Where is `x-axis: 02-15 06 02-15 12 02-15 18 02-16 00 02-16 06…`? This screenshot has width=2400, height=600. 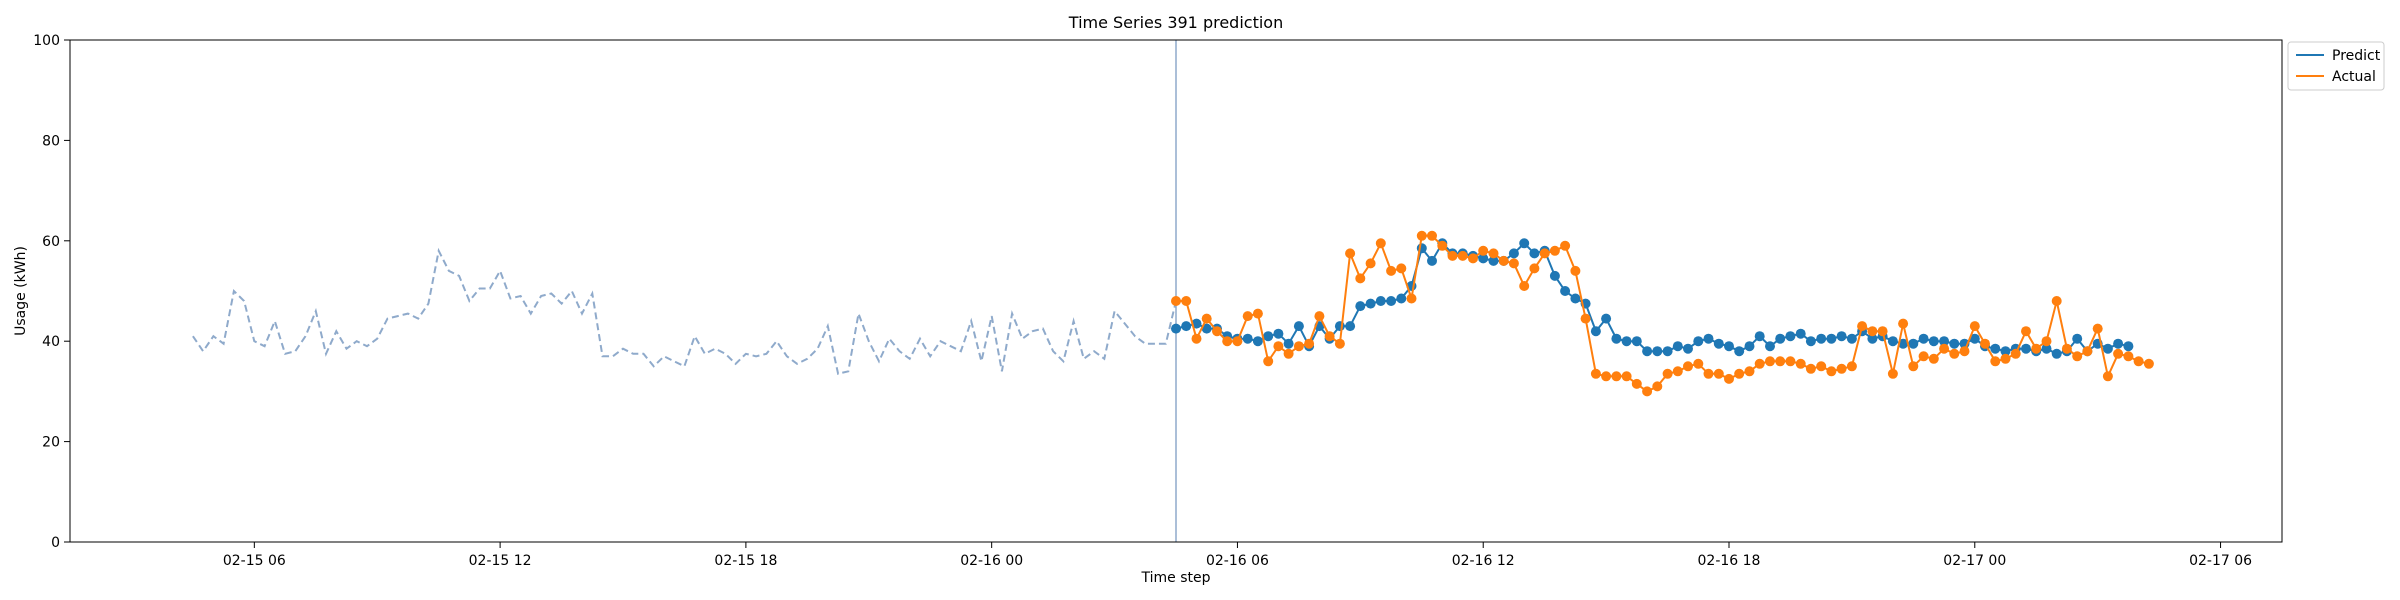
x-axis: 02-15 06 02-15 12 02-15 18 02-16 00 02-16 06… is located at coordinates (1237, 555).